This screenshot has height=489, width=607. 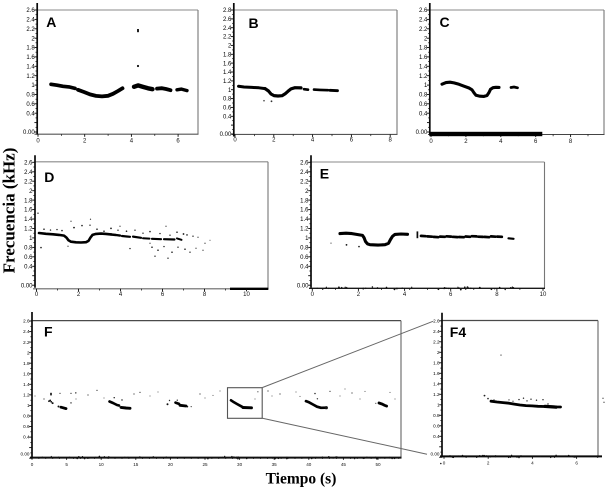 What do you see at coordinates (309, 464) in the screenshot?
I see `svg-text: 40` at bounding box center [309, 464].